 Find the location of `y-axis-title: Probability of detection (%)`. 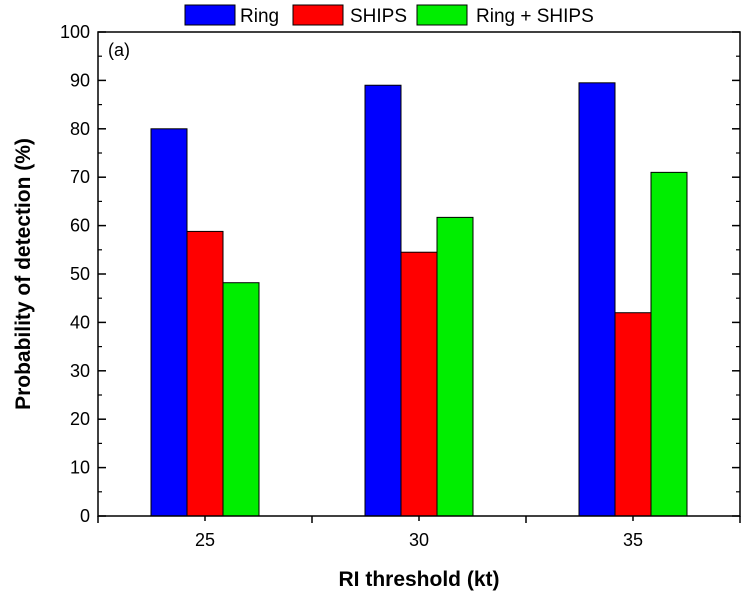

y-axis-title: Probability of detection (%) is located at coordinates (23, 274).